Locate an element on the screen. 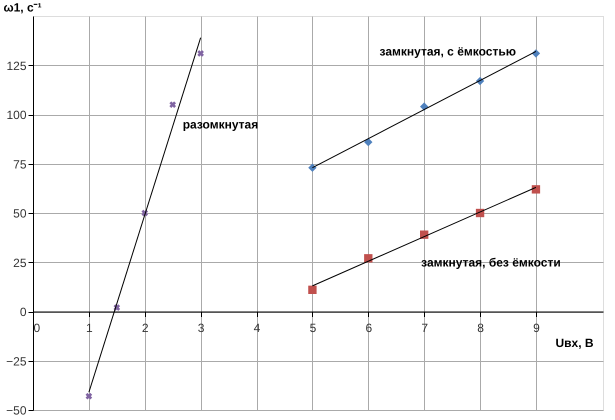 The image size is (615, 420). y-tick-label: 100 is located at coordinates (16, 115).